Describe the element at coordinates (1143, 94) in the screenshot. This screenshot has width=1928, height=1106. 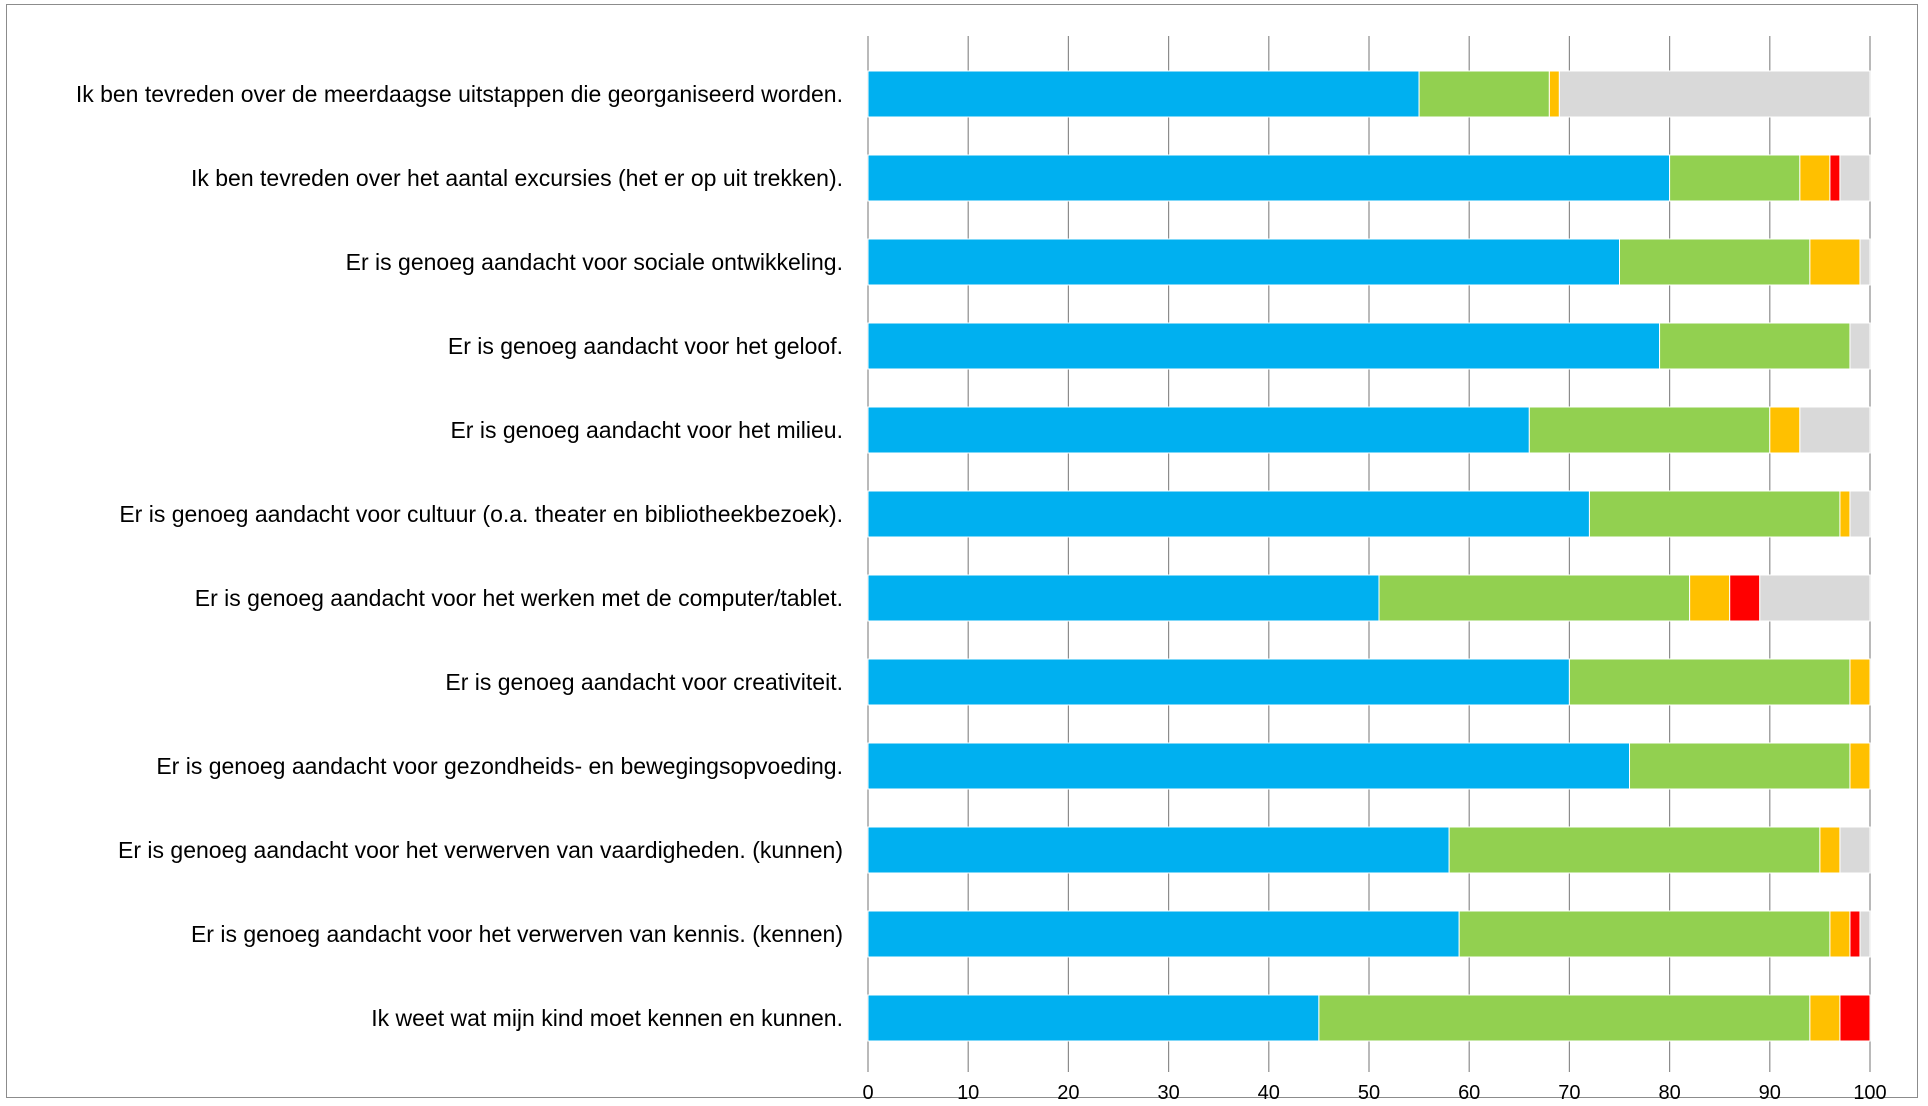
I see `bar-segment-row1-series1` at that location.